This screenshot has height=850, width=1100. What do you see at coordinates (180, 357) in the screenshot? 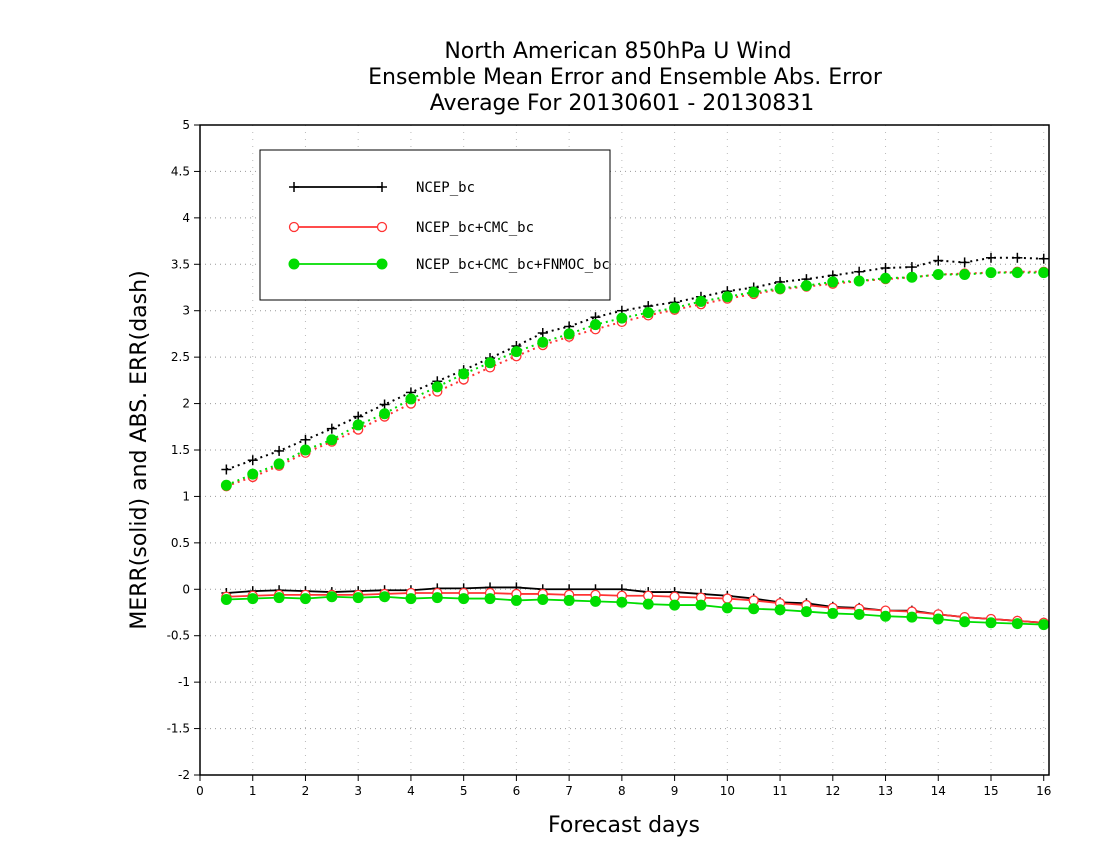
I see `y-tick-label: 2.5` at bounding box center [180, 357].